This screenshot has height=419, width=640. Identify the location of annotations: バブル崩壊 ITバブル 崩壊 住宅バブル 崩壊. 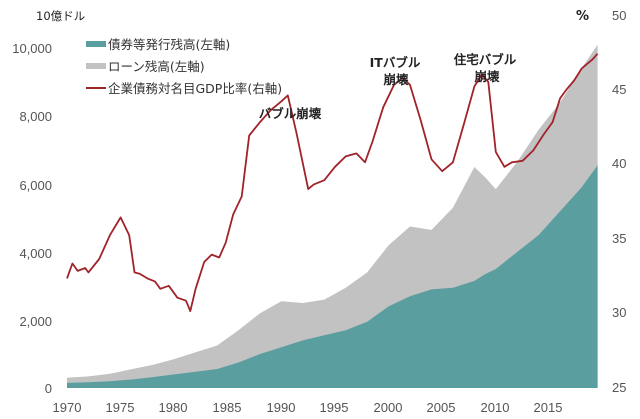
(388, 86).